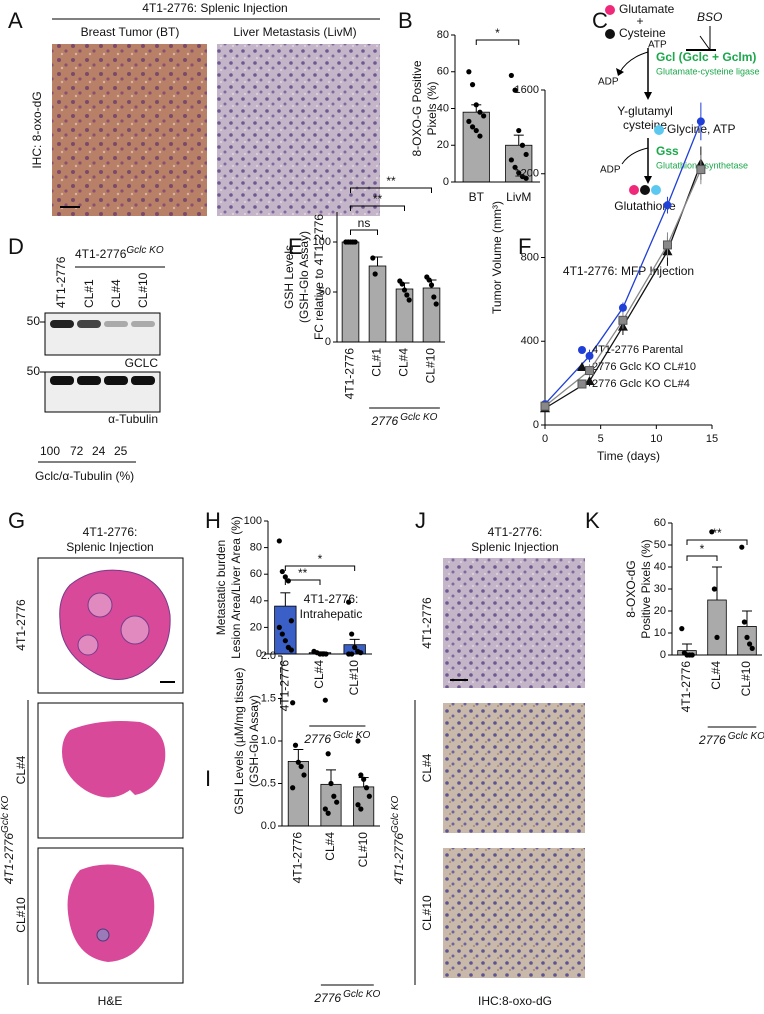  I want to click on x-tick-label: 0, so click(545, 439).